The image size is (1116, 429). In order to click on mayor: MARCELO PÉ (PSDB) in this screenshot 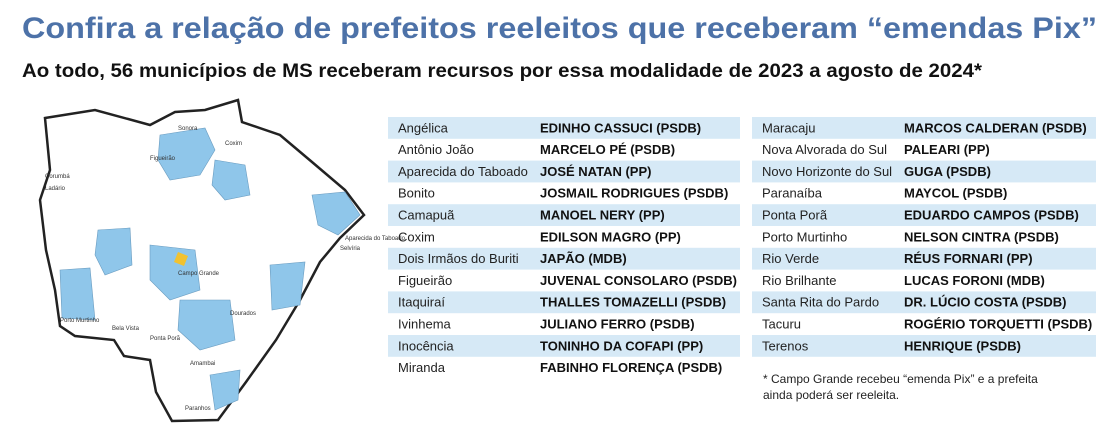, I will do `click(607, 149)`.